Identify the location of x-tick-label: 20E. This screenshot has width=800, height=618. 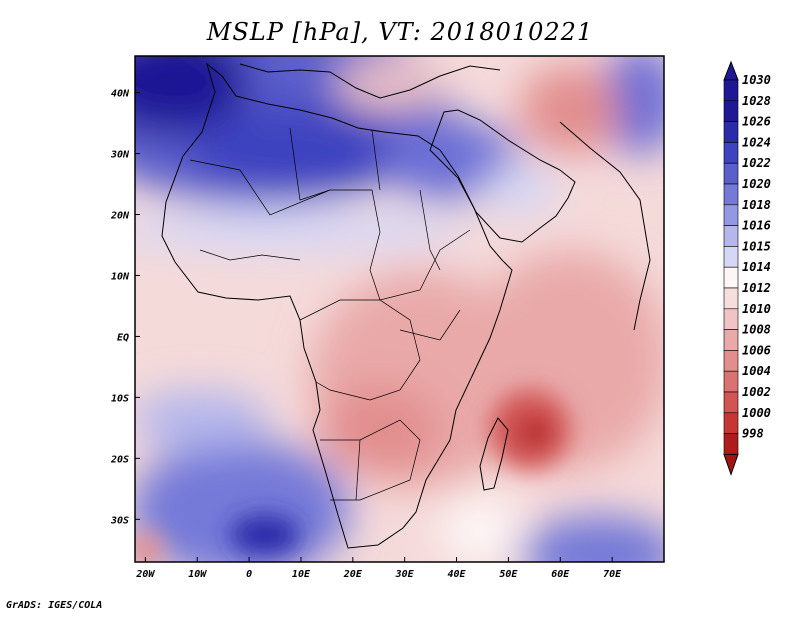
(353, 574).